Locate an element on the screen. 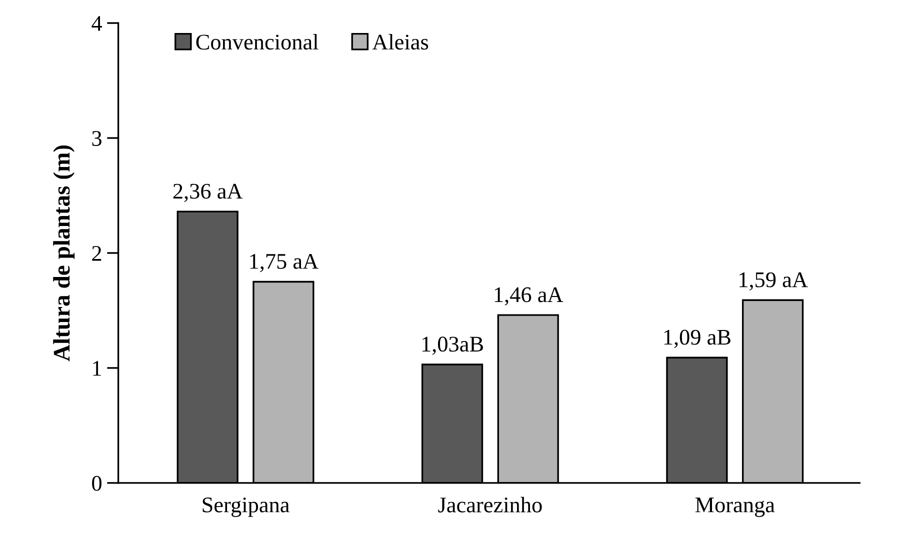 This screenshot has height=536, width=903. data-label: 1,75 aA is located at coordinates (284, 263).